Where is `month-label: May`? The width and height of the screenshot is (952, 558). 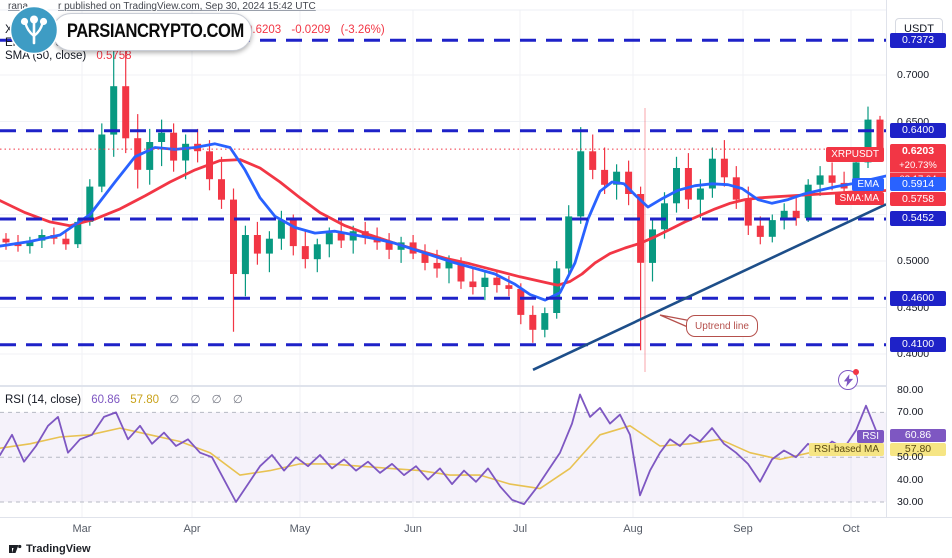
month-label: May is located at coordinates (300, 529).